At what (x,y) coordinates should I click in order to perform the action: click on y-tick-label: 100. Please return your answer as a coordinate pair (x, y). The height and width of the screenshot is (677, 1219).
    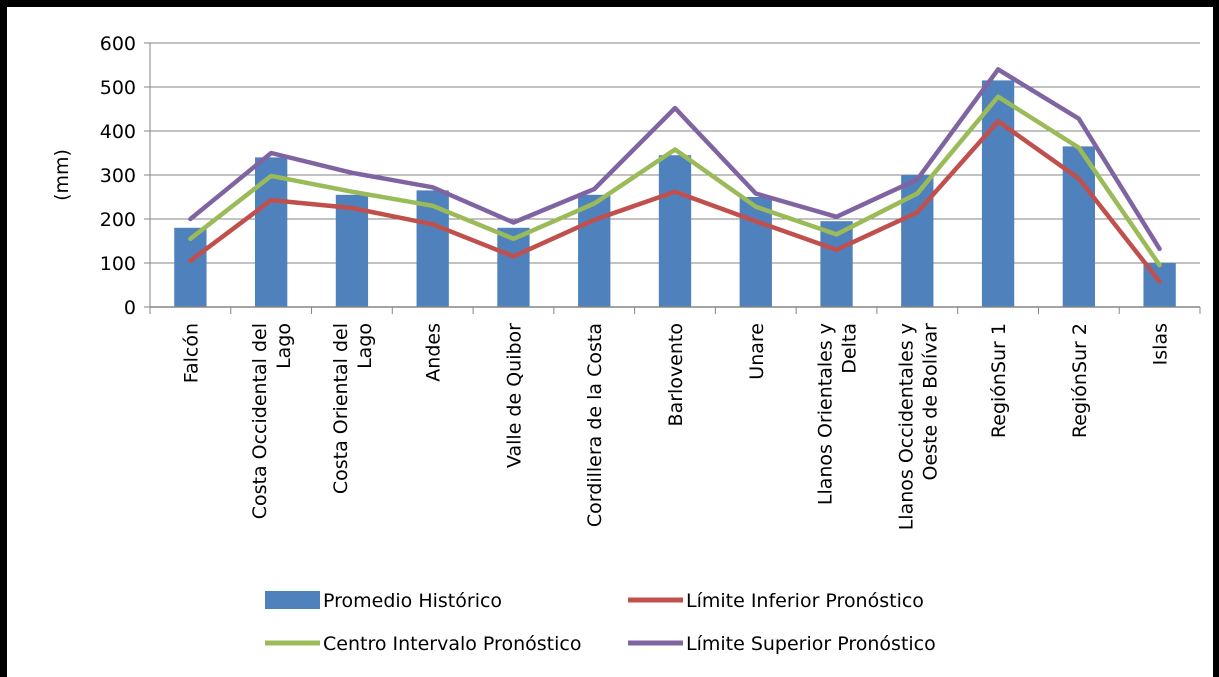
    Looking at the image, I should click on (118, 264).